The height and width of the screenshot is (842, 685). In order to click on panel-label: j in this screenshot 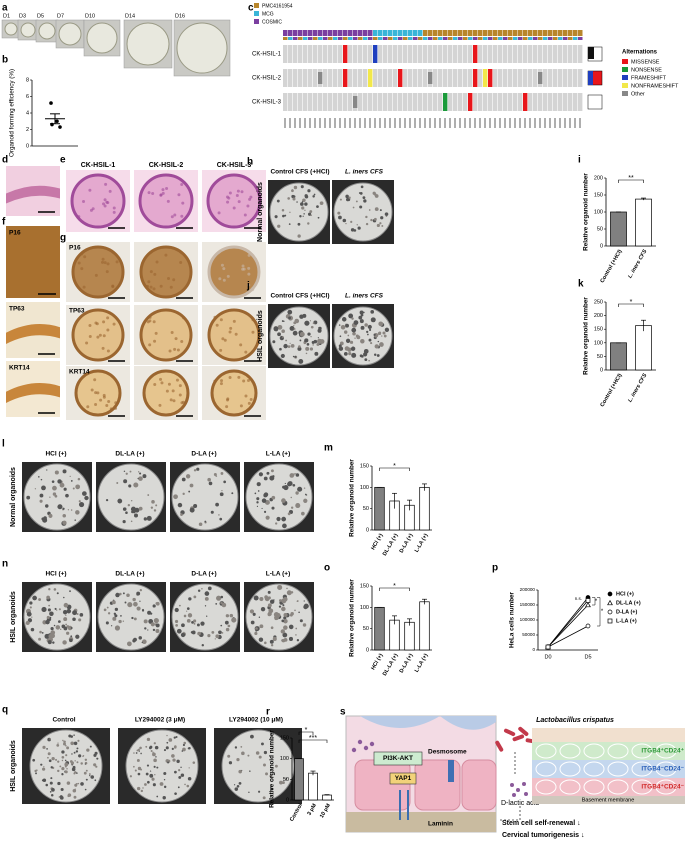, I will do `click(248, 286)`.